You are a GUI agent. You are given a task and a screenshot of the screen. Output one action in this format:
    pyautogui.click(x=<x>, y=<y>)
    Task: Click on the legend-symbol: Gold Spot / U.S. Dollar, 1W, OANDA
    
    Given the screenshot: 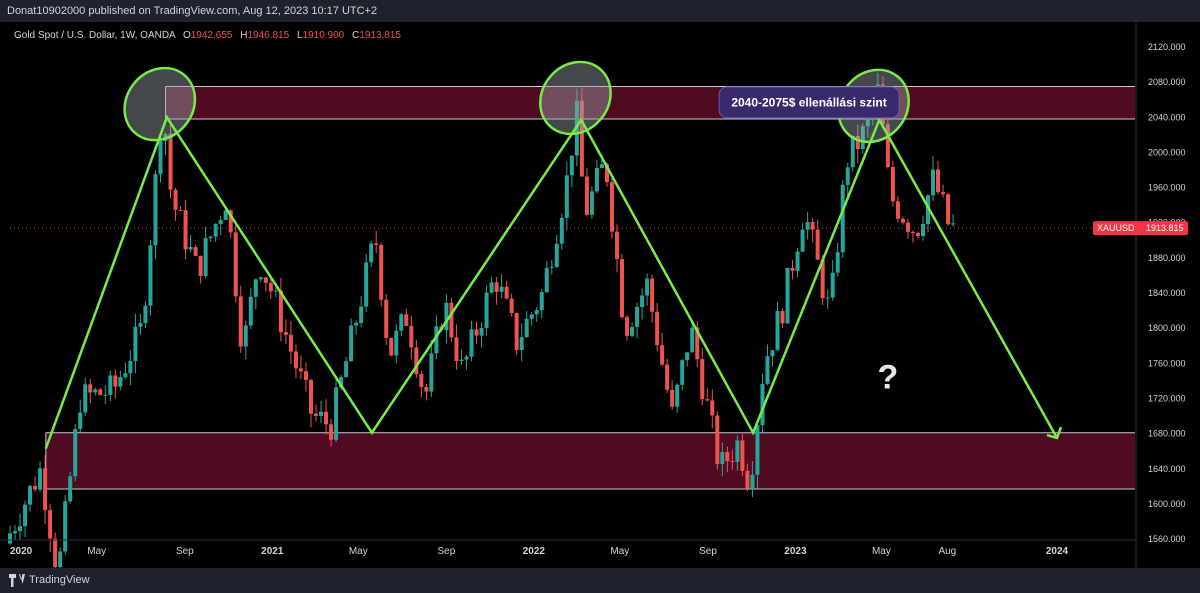 What is the action you would take?
    pyautogui.click(x=95, y=35)
    